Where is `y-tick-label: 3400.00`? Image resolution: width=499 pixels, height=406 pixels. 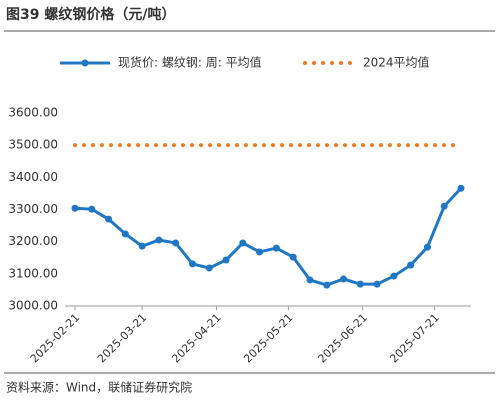 y-tick-label: 3400.00 is located at coordinates (33, 177).